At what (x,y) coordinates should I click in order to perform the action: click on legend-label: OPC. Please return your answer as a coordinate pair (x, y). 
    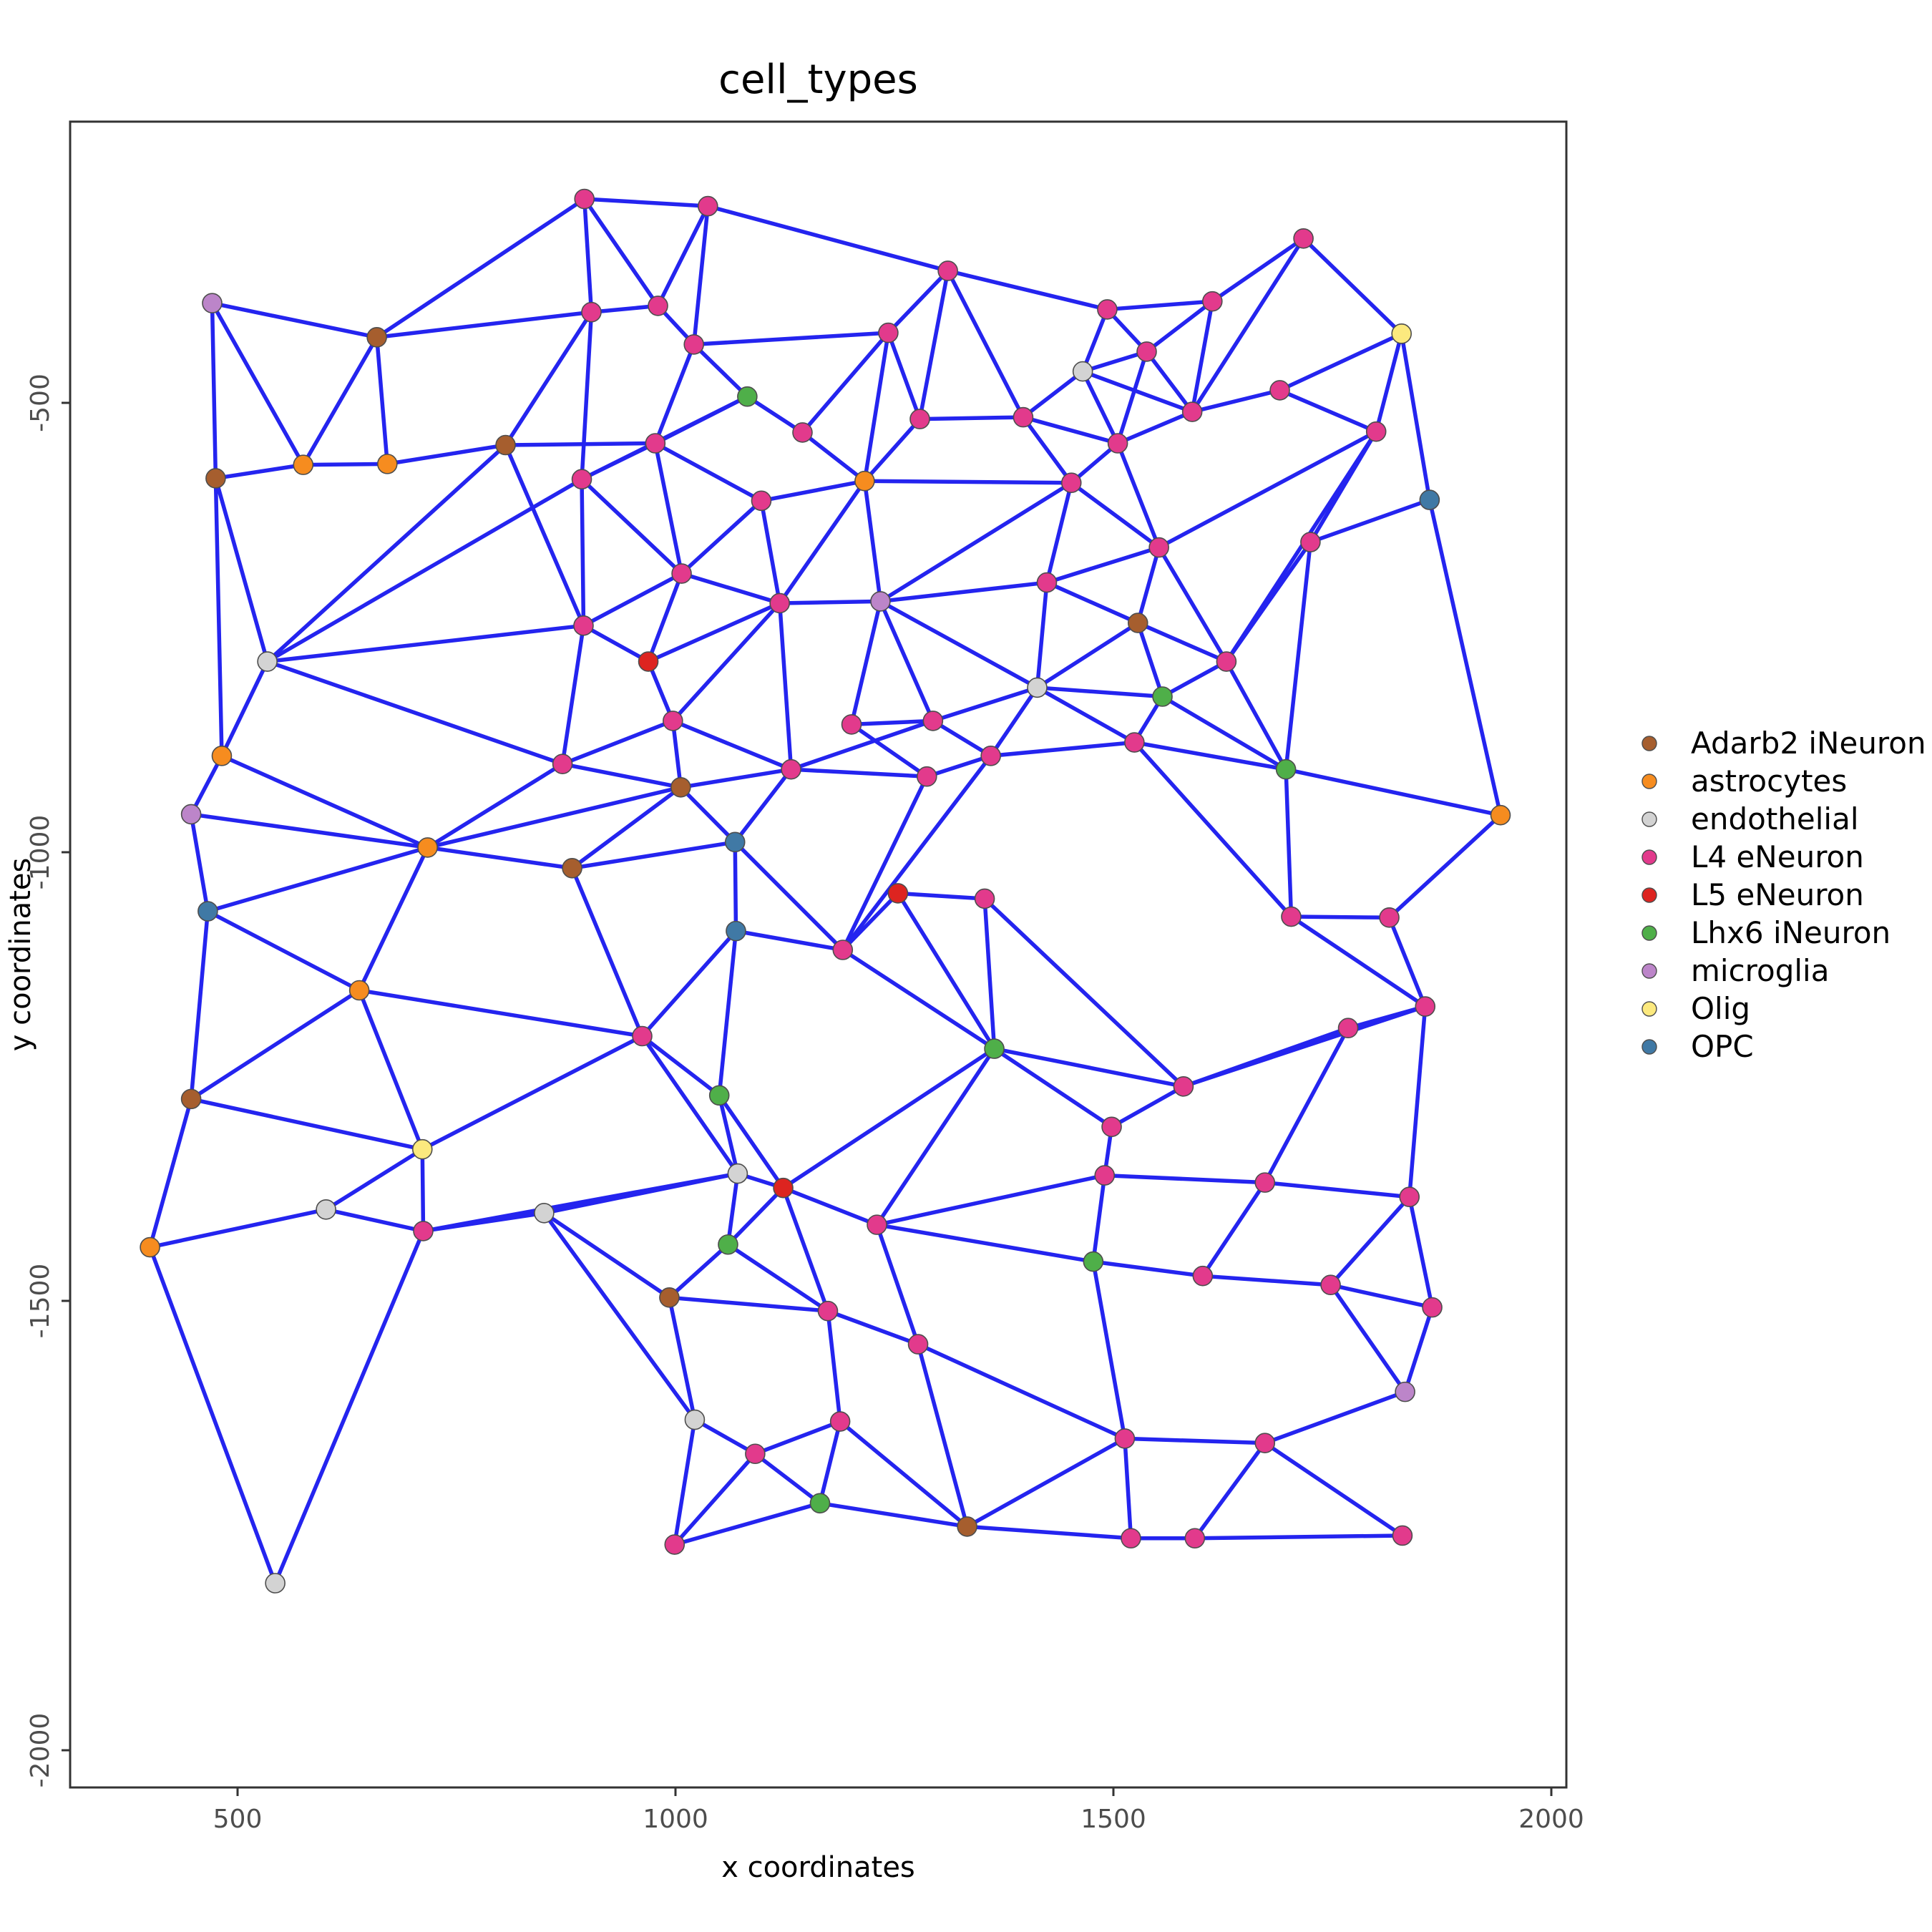
    Looking at the image, I should click on (1722, 1046).